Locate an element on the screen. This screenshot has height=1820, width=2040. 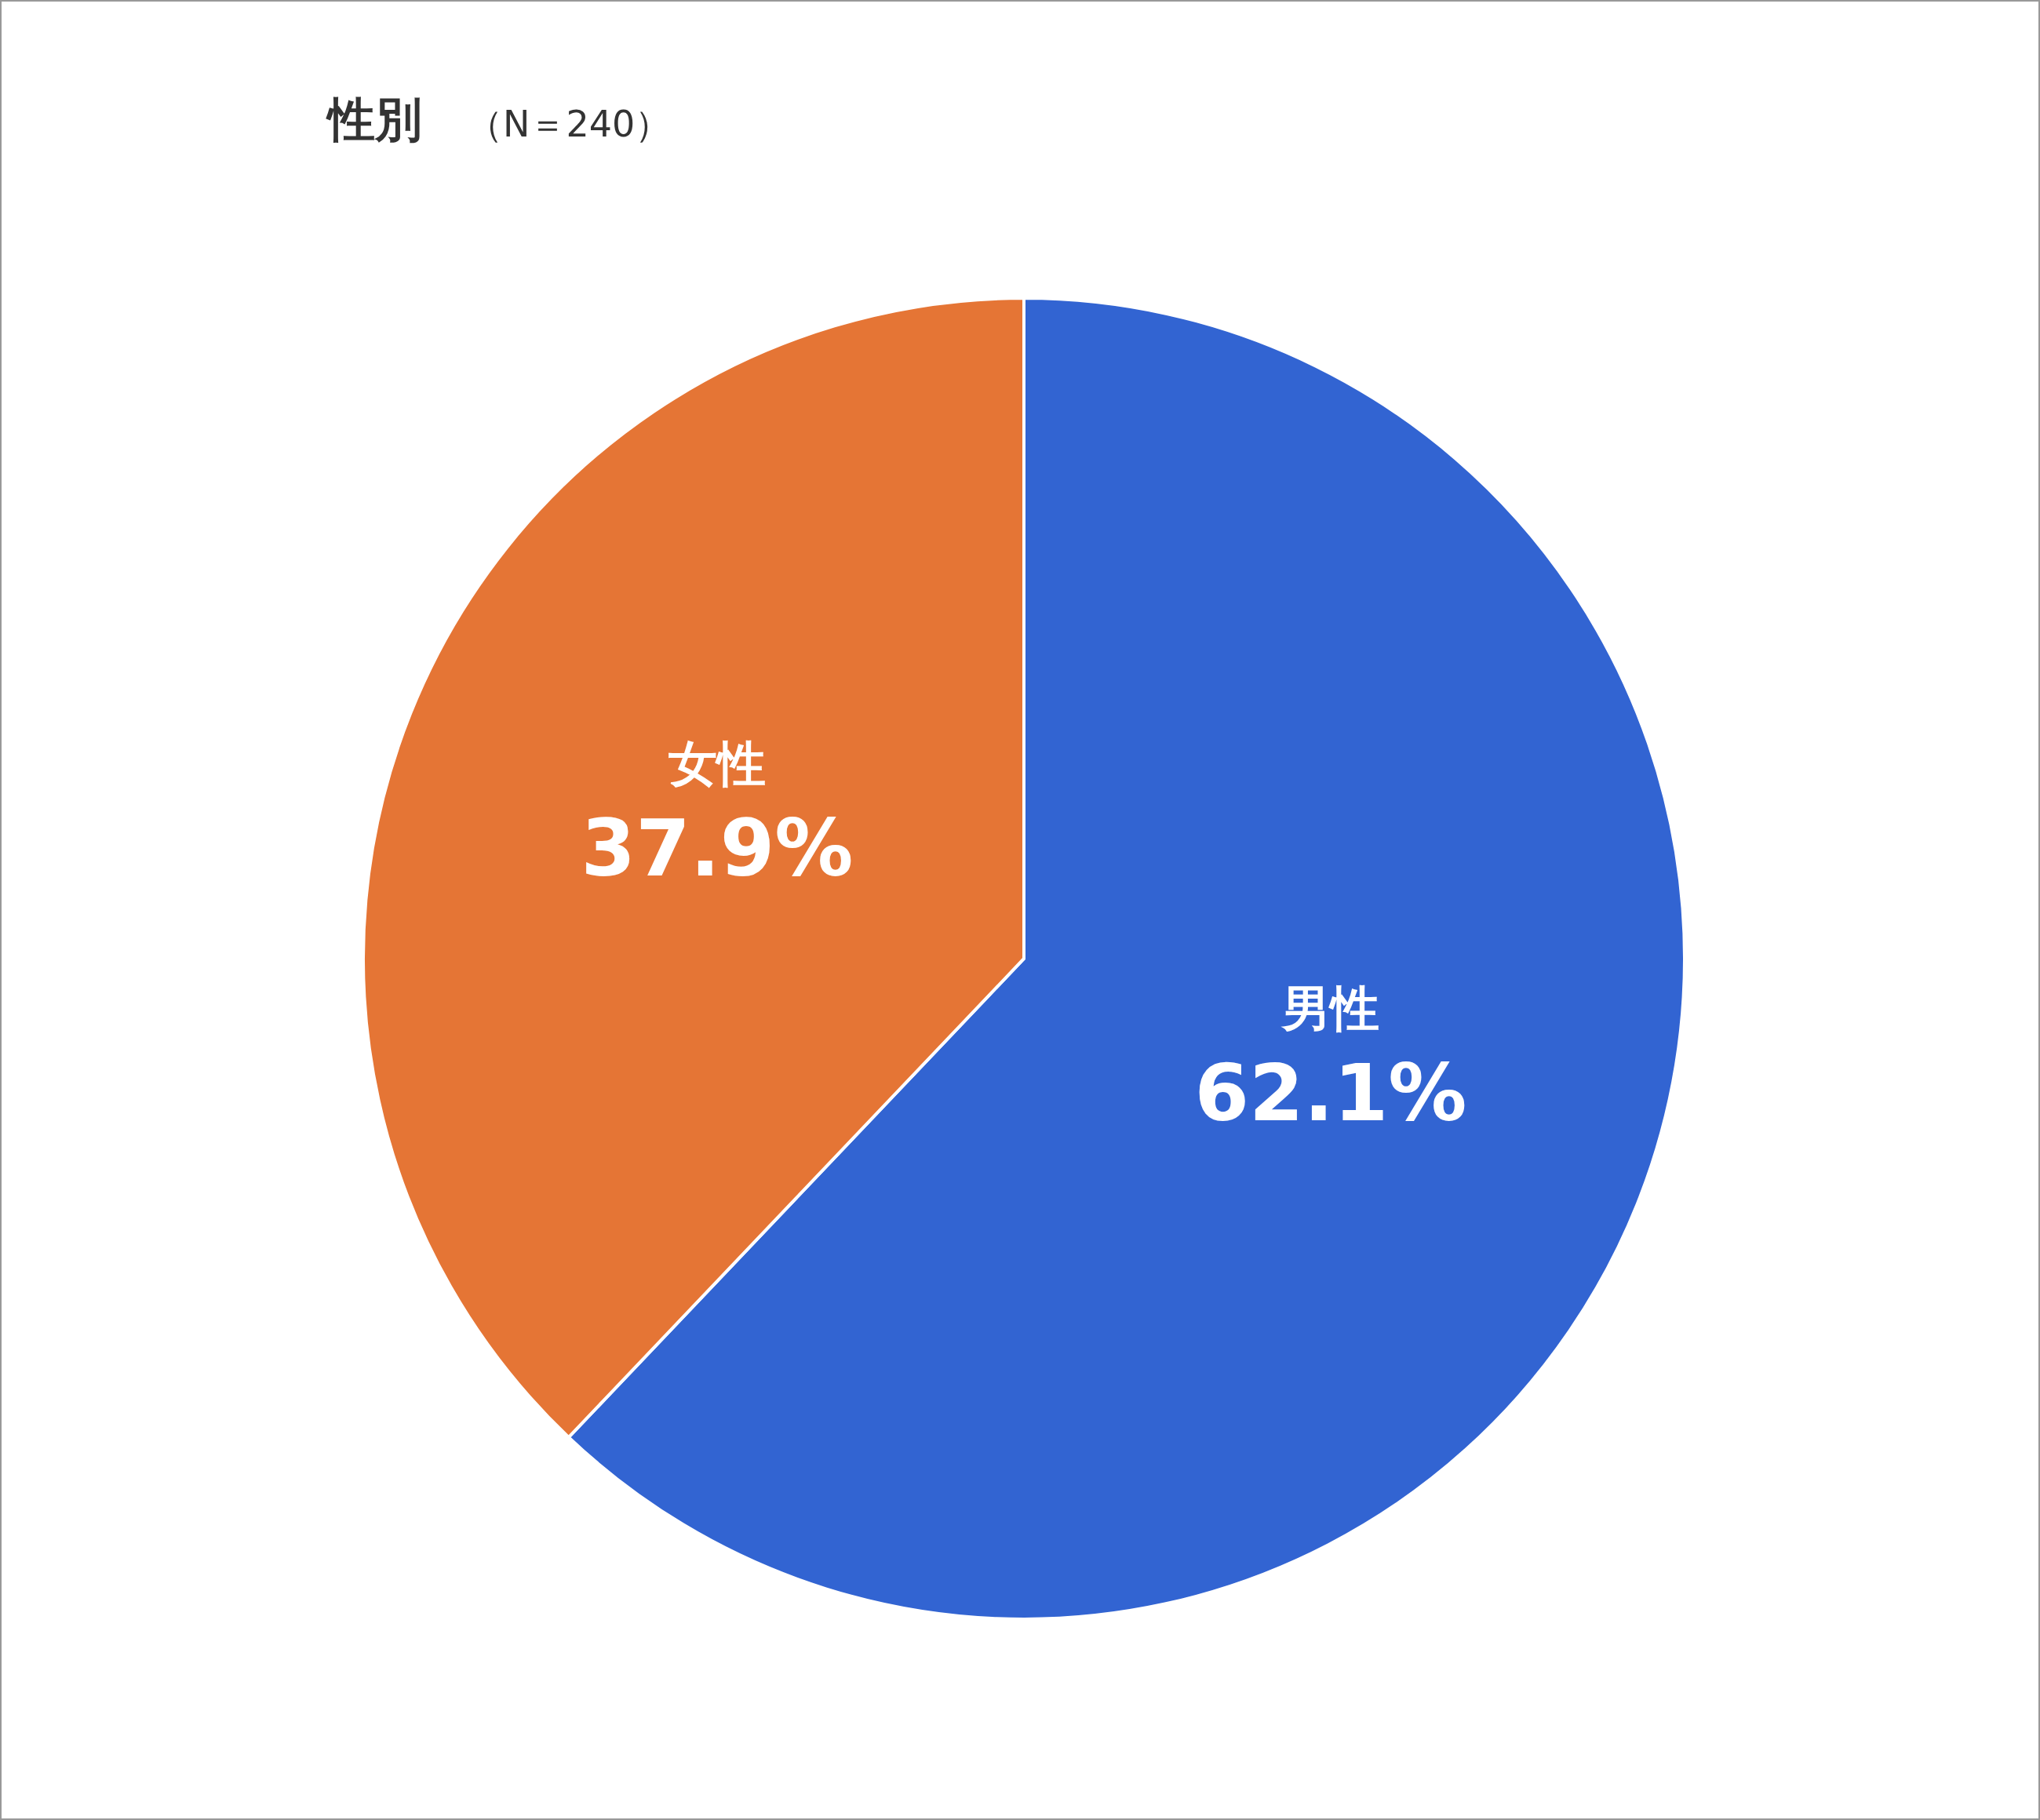
data-label: 37.9% is located at coordinates (717, 848).